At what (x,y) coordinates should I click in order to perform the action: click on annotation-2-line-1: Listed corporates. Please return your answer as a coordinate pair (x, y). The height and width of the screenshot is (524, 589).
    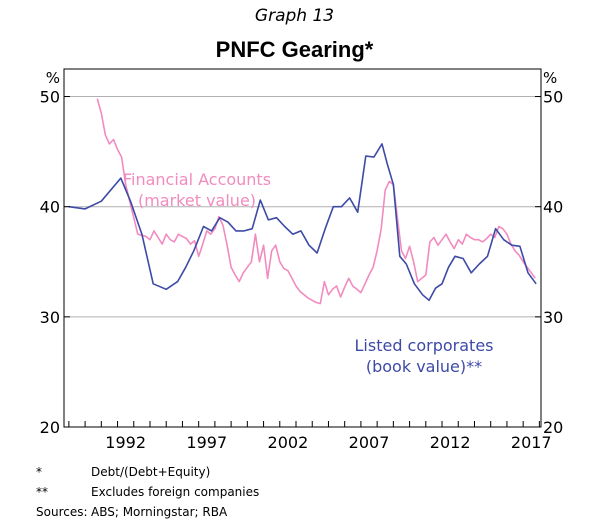
    Looking at the image, I should click on (424, 345).